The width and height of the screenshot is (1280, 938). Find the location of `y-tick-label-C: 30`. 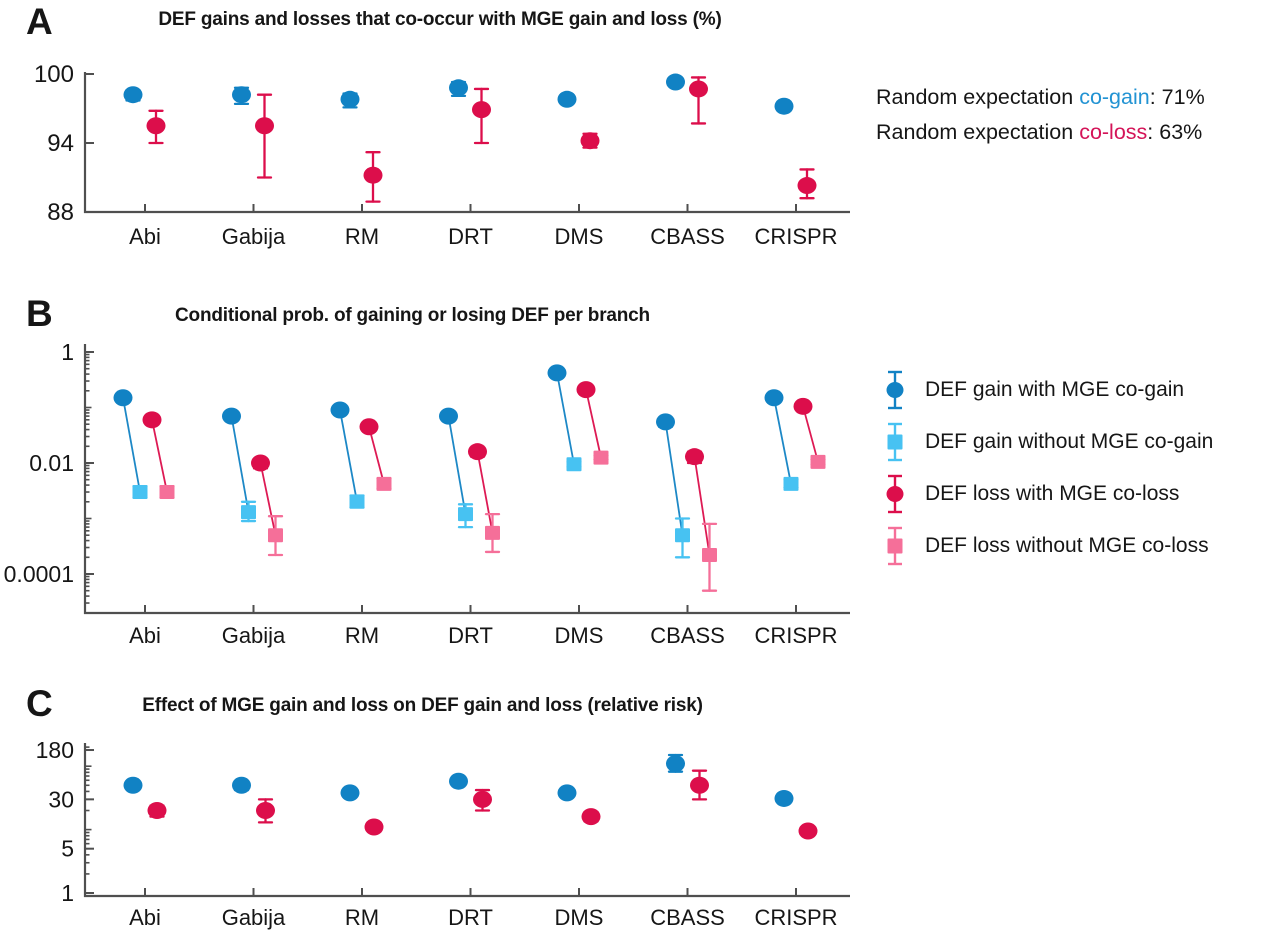

y-tick-label-C: 30 is located at coordinates (61, 799).